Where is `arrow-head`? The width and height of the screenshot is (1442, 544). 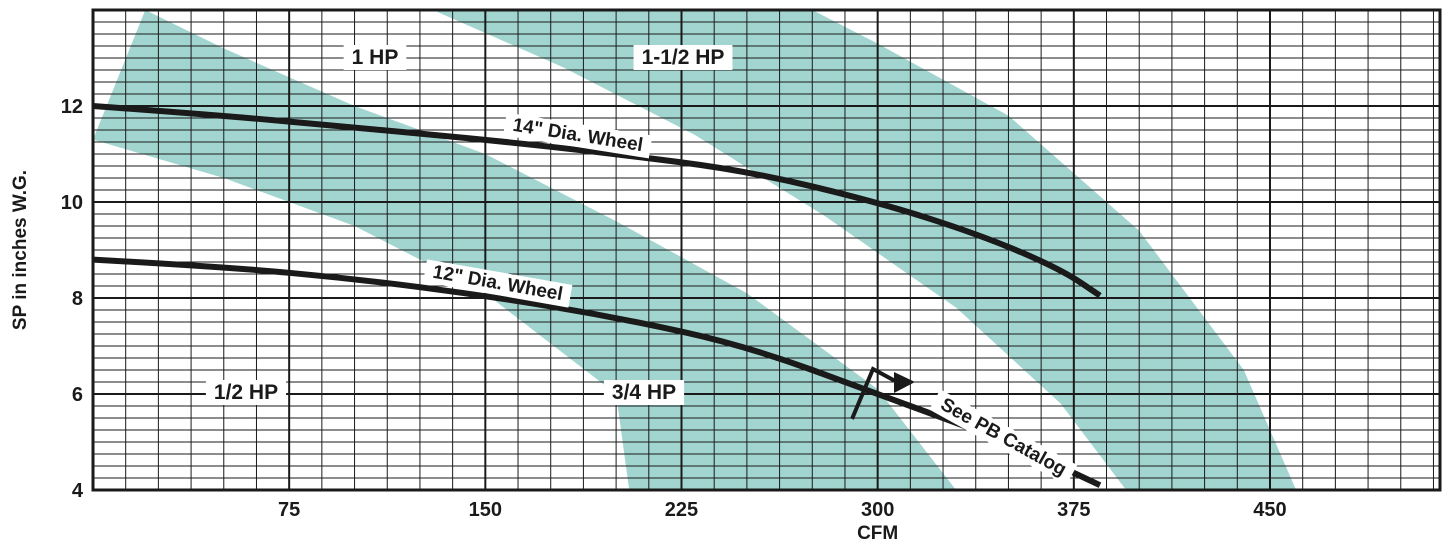 arrow-head is located at coordinates (904, 382).